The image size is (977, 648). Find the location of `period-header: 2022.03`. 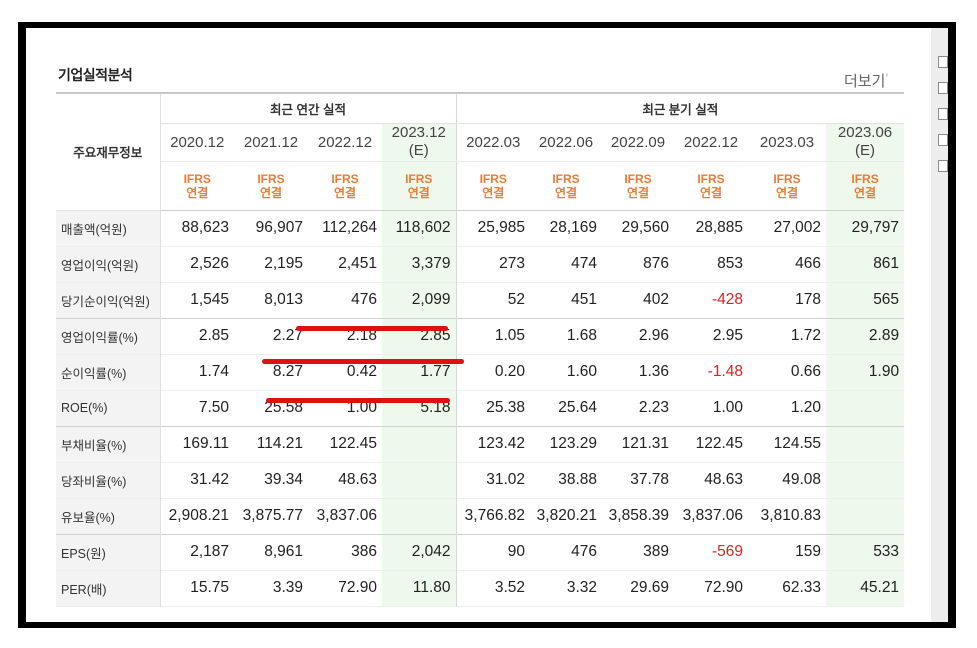

period-header: 2022.03 is located at coordinates (493, 142).